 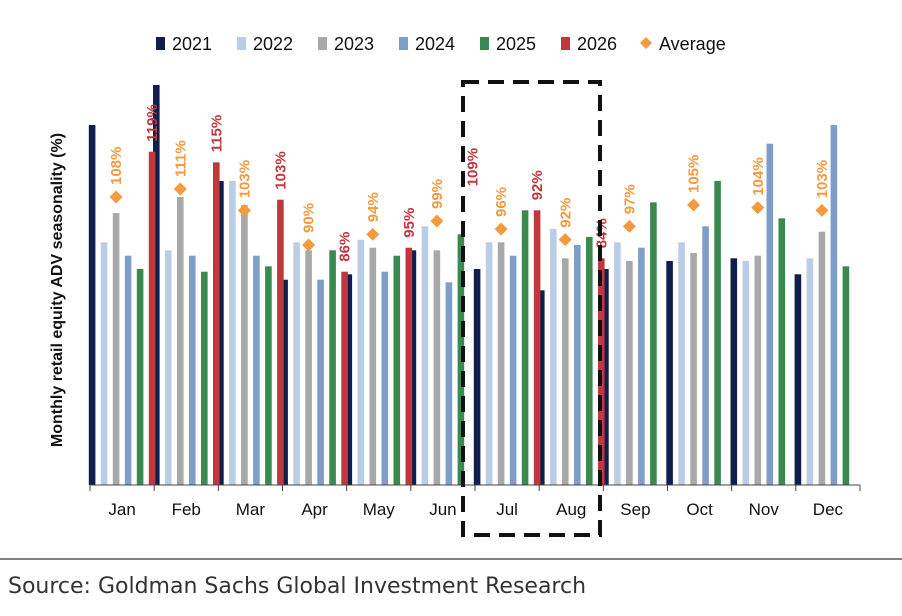 I want to click on data-label-Apr-2026: 86%, so click(x=345, y=247).